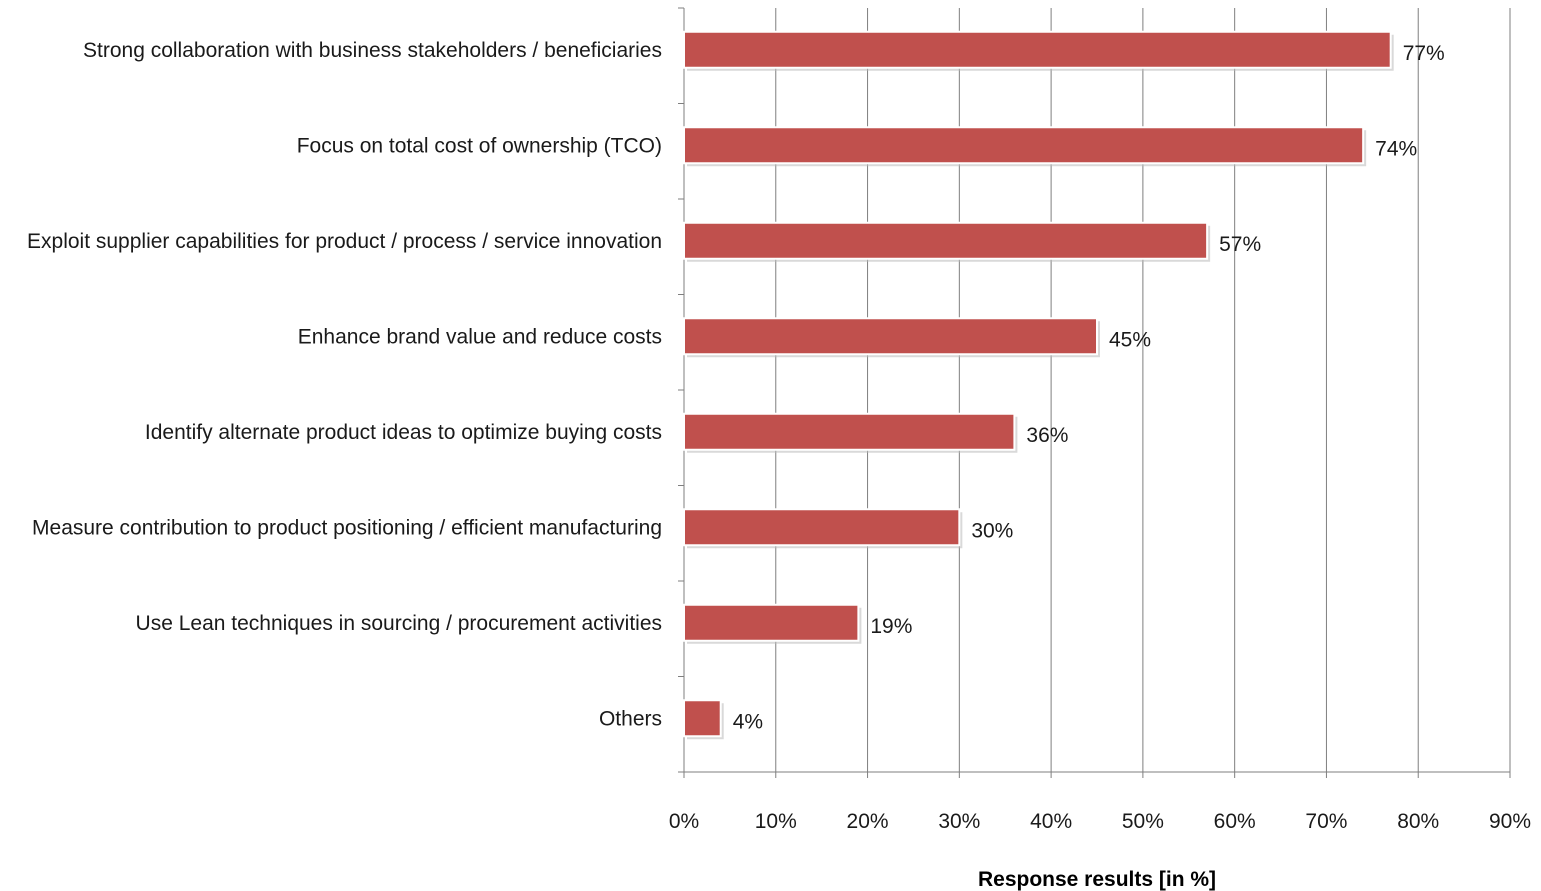 This screenshot has width=1541, height=891. I want to click on x-tick-label: 30%, so click(959, 821).